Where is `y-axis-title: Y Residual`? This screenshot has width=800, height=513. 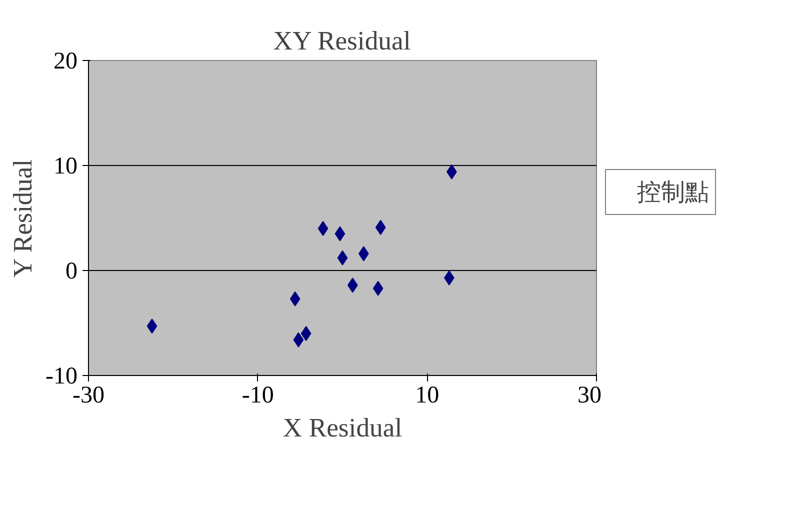 y-axis-title: Y Residual is located at coordinates (23, 218).